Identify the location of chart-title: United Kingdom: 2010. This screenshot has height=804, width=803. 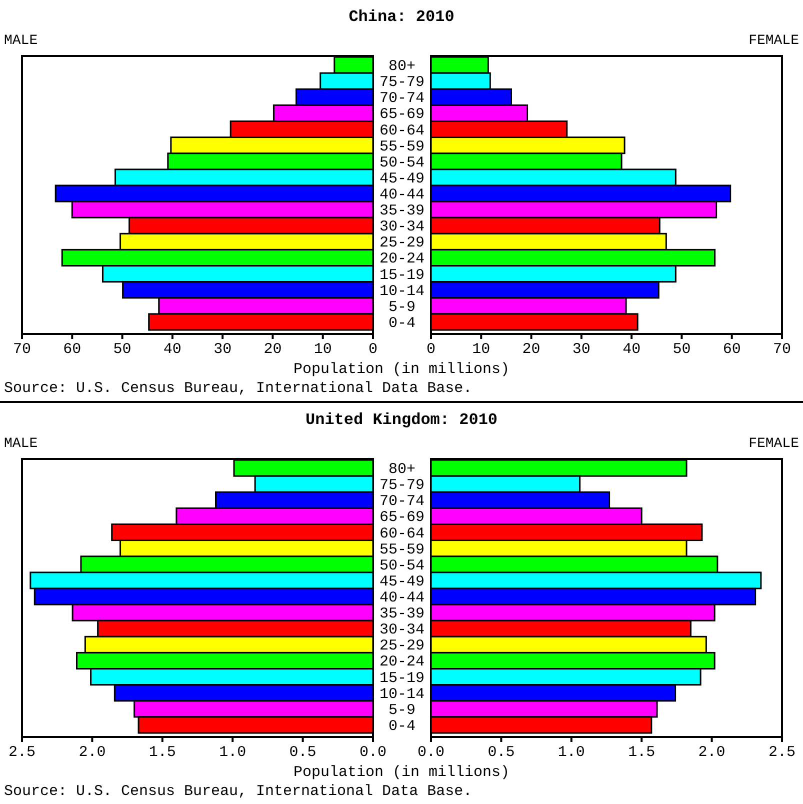
(401, 420).